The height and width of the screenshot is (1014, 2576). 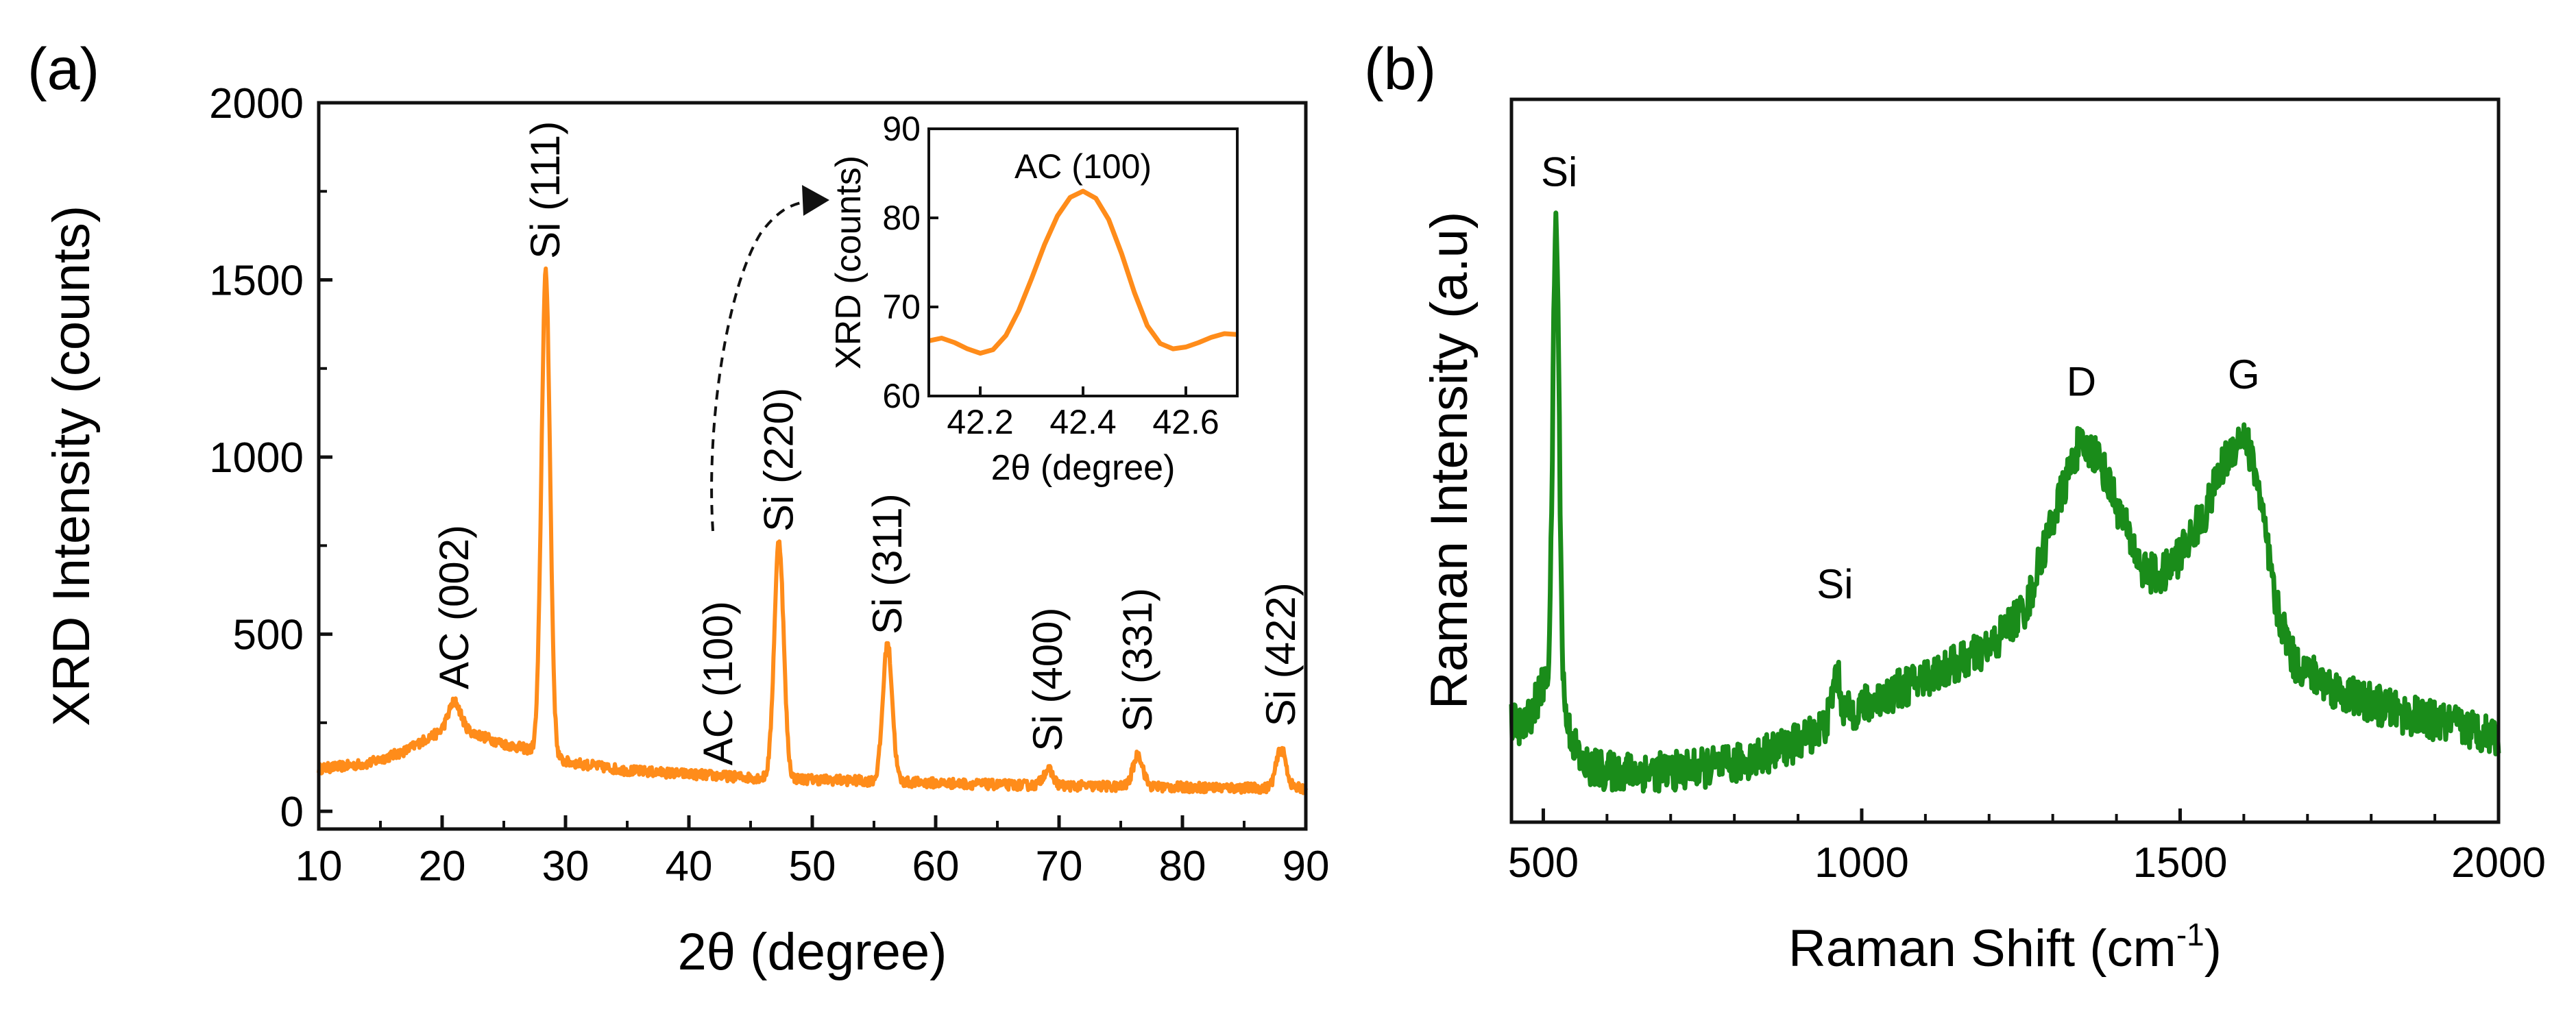 I want to click on a-ytick-label: 0, so click(x=292, y=812).